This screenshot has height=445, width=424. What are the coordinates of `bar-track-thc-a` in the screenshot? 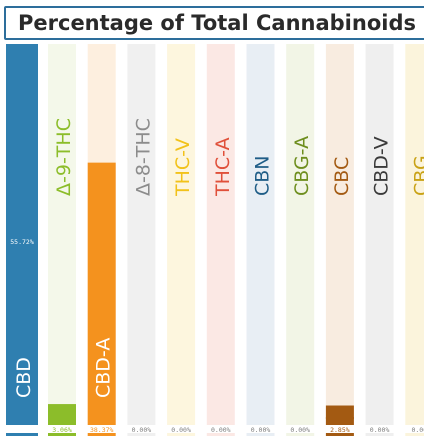 It's located at (220, 234).